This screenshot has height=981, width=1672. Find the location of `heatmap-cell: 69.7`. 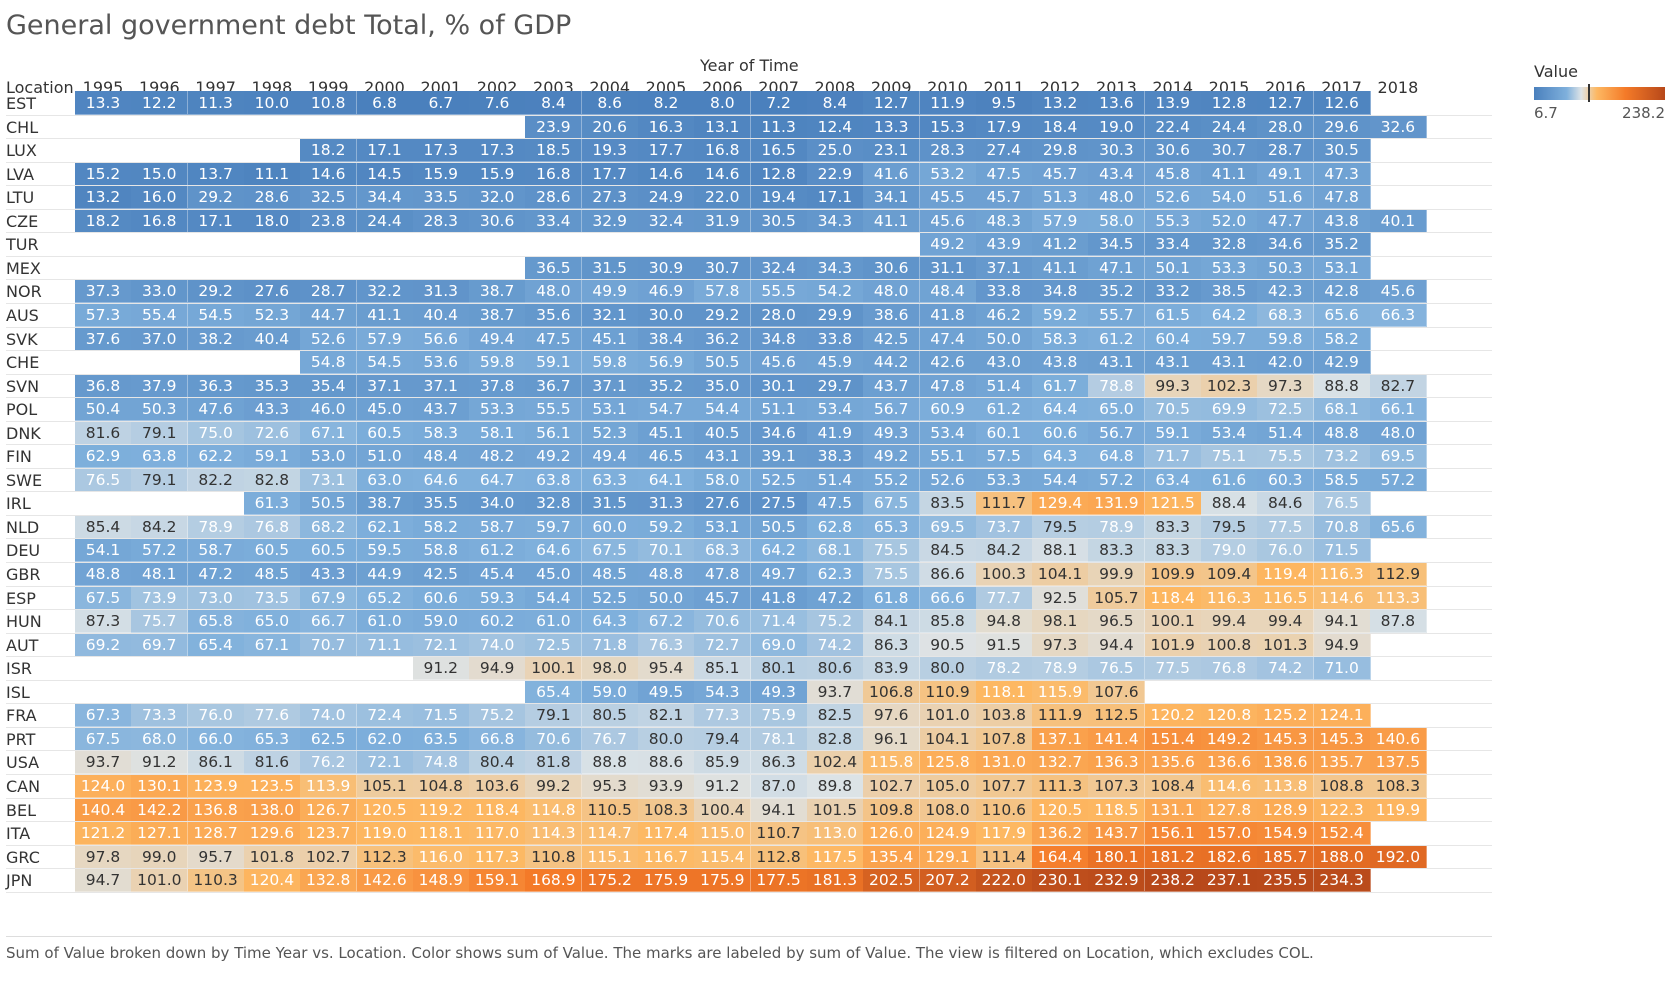

heatmap-cell: 69.7 is located at coordinates (160, 644).